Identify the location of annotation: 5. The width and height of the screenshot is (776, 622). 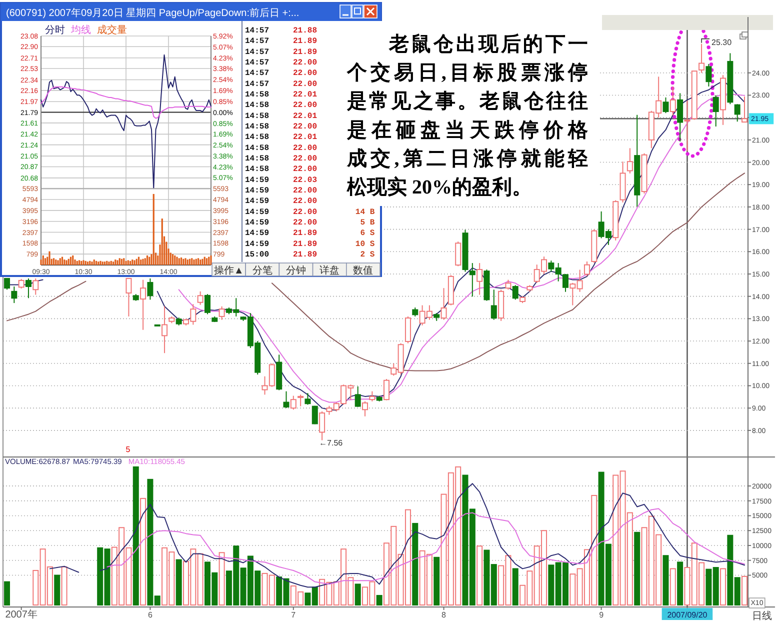
(128, 449).